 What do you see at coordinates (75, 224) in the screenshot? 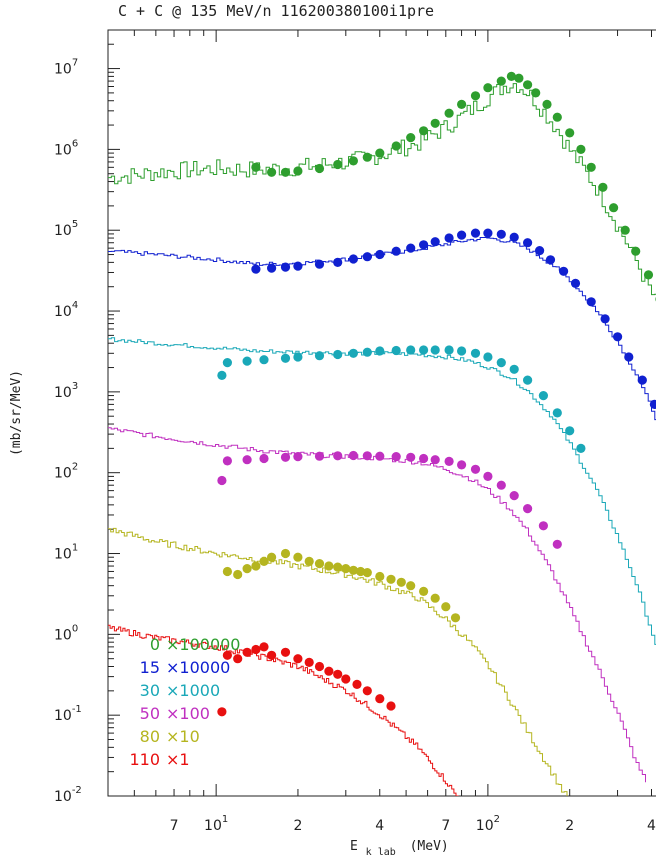
I see `y-tick-exponent: 5` at bounding box center [75, 224].